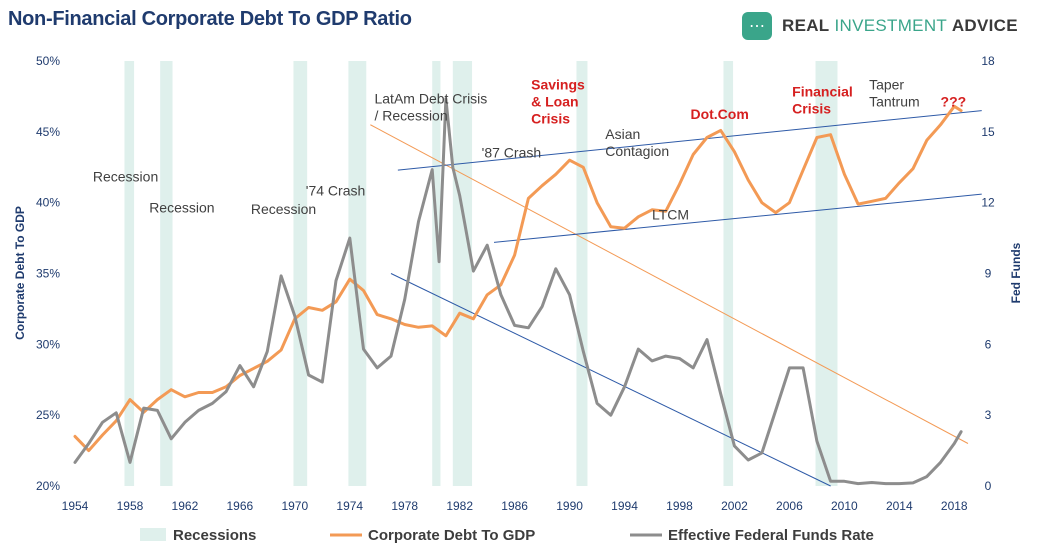 This screenshot has height=554, width=1038. I want to click on legend-label-debt: Corporate Debt To GDP, so click(451, 535).